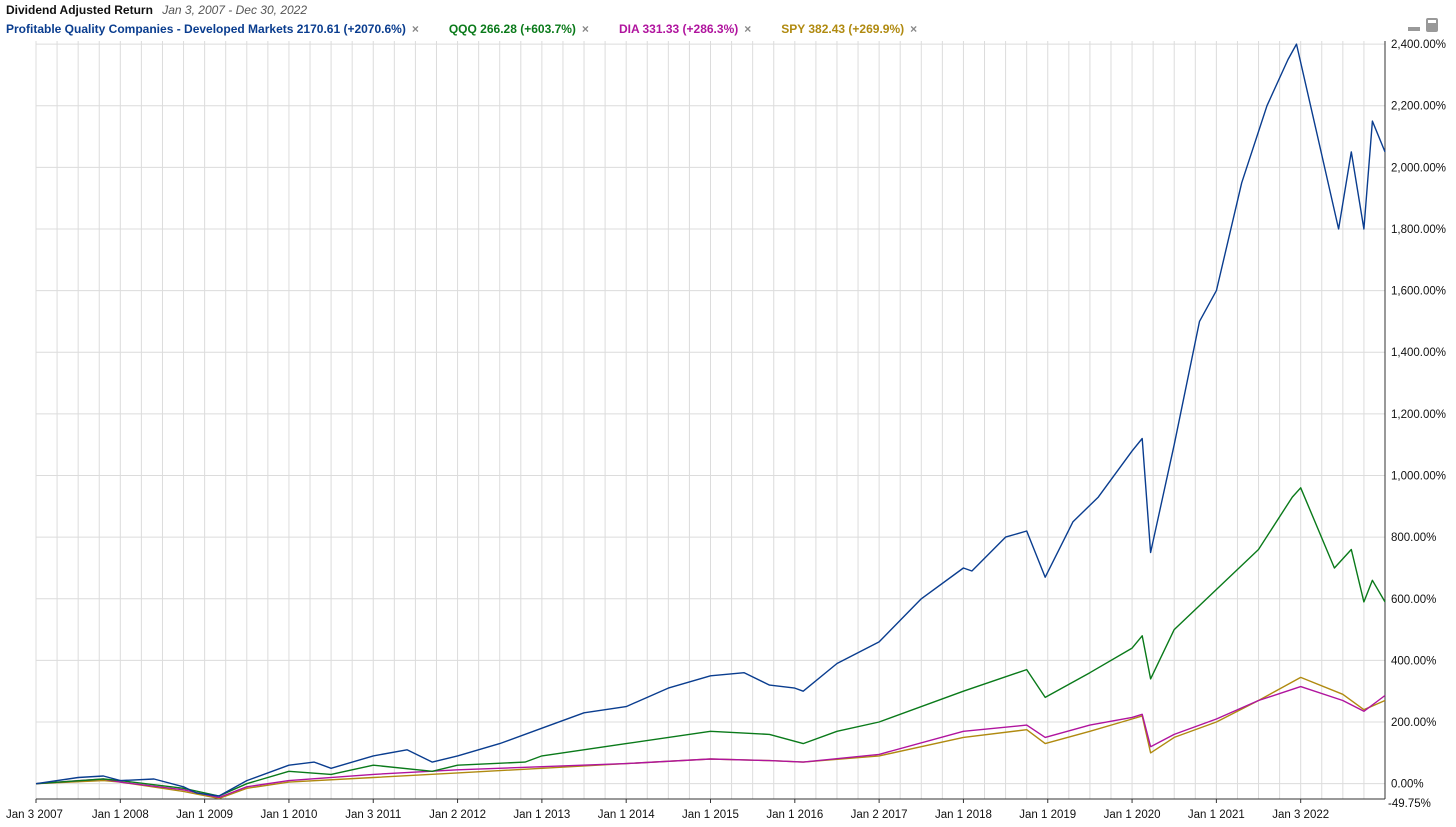 This screenshot has height=827, width=1456. I want to click on x-tick-label: Jan 1 2018, so click(963, 815).